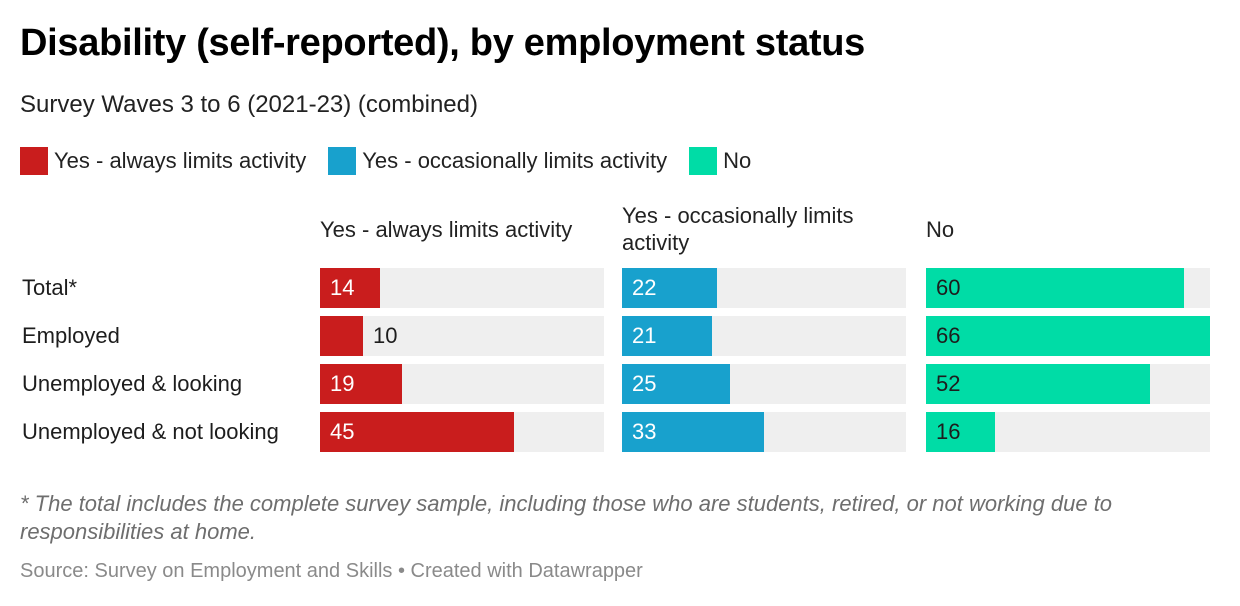 The height and width of the screenshot is (606, 1240). What do you see at coordinates (1068, 432) in the screenshot?
I see `bar-track-no: 16` at bounding box center [1068, 432].